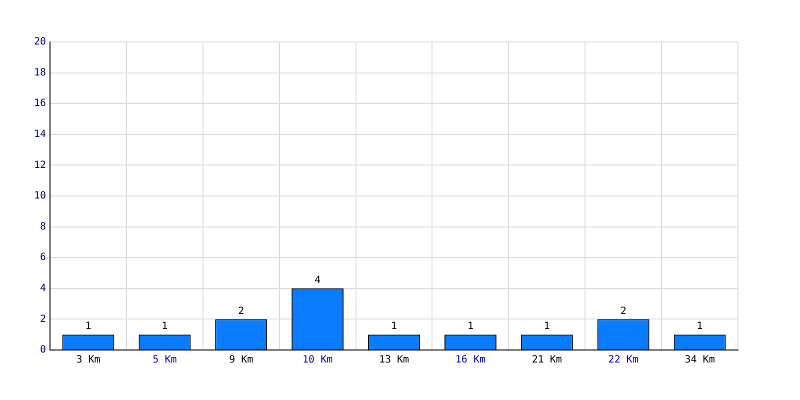  Describe the element at coordinates (699, 360) in the screenshot. I see `x-tick-label: 34 Km` at that location.